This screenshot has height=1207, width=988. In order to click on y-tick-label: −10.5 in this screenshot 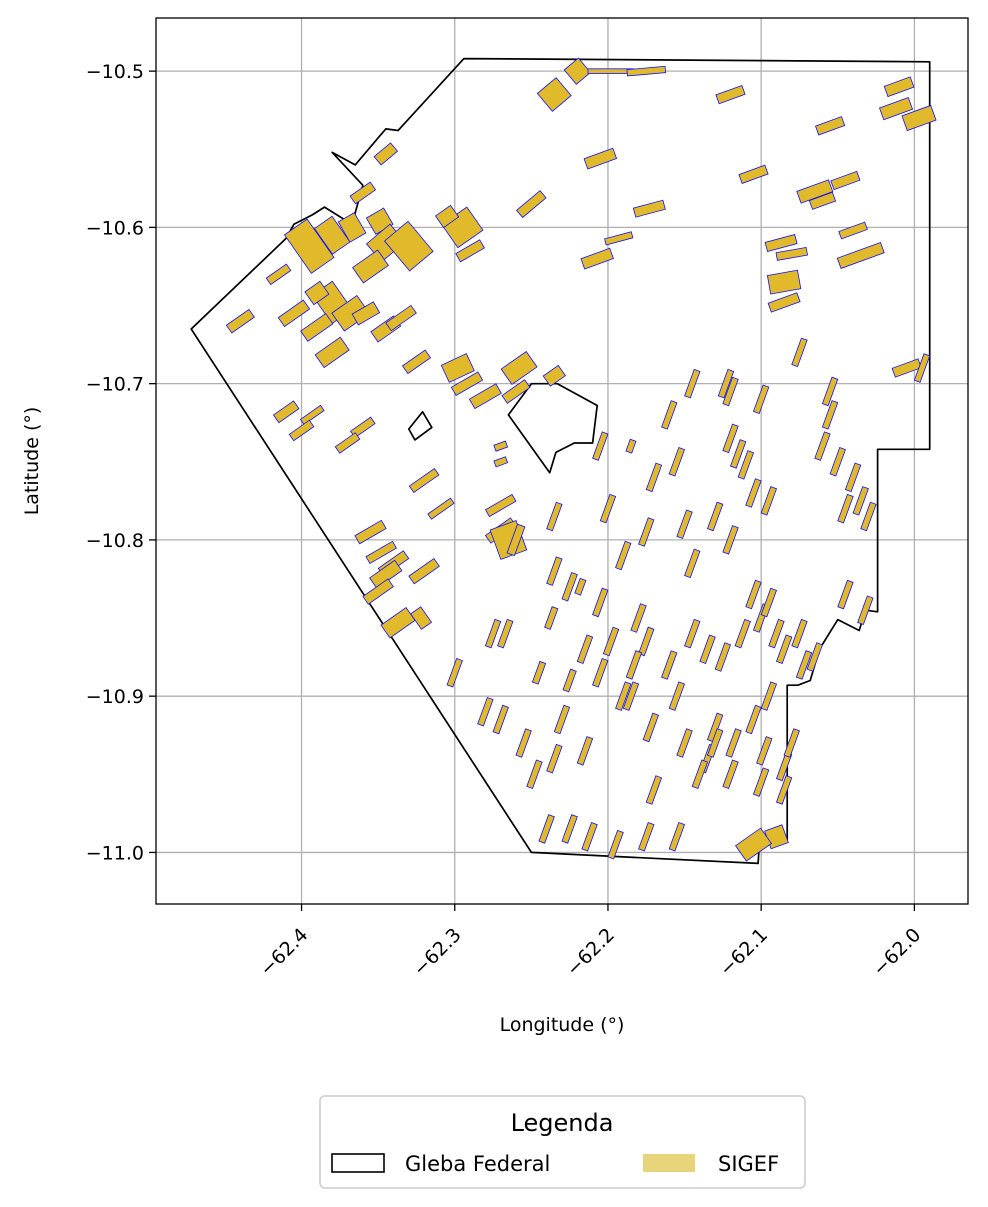, I will do `click(115, 72)`.